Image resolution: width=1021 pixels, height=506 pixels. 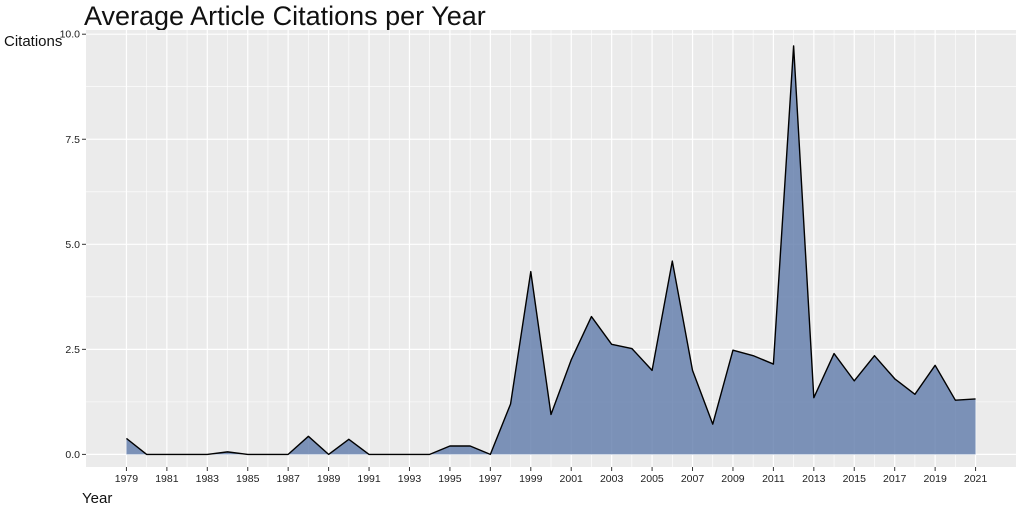 What do you see at coordinates (895, 479) in the screenshot?
I see `x-tick-label: 2017` at bounding box center [895, 479].